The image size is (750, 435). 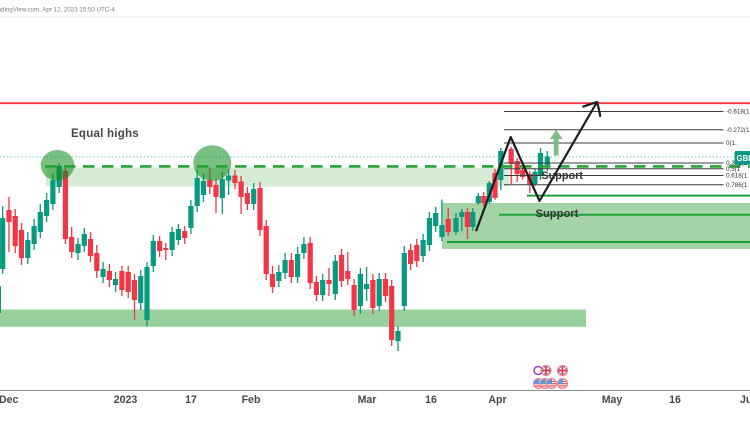 I want to click on svg-text: 2023, so click(x=126, y=400).